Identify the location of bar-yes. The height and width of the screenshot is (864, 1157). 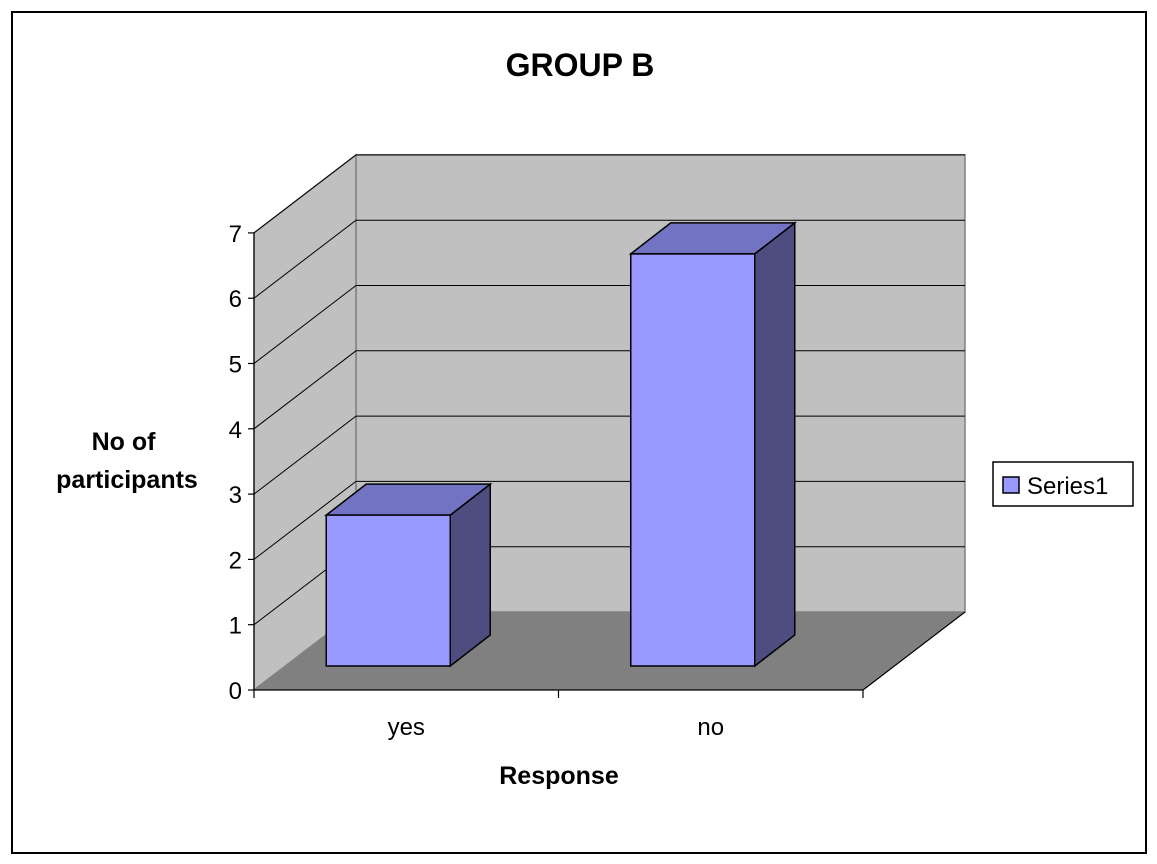
(408, 575).